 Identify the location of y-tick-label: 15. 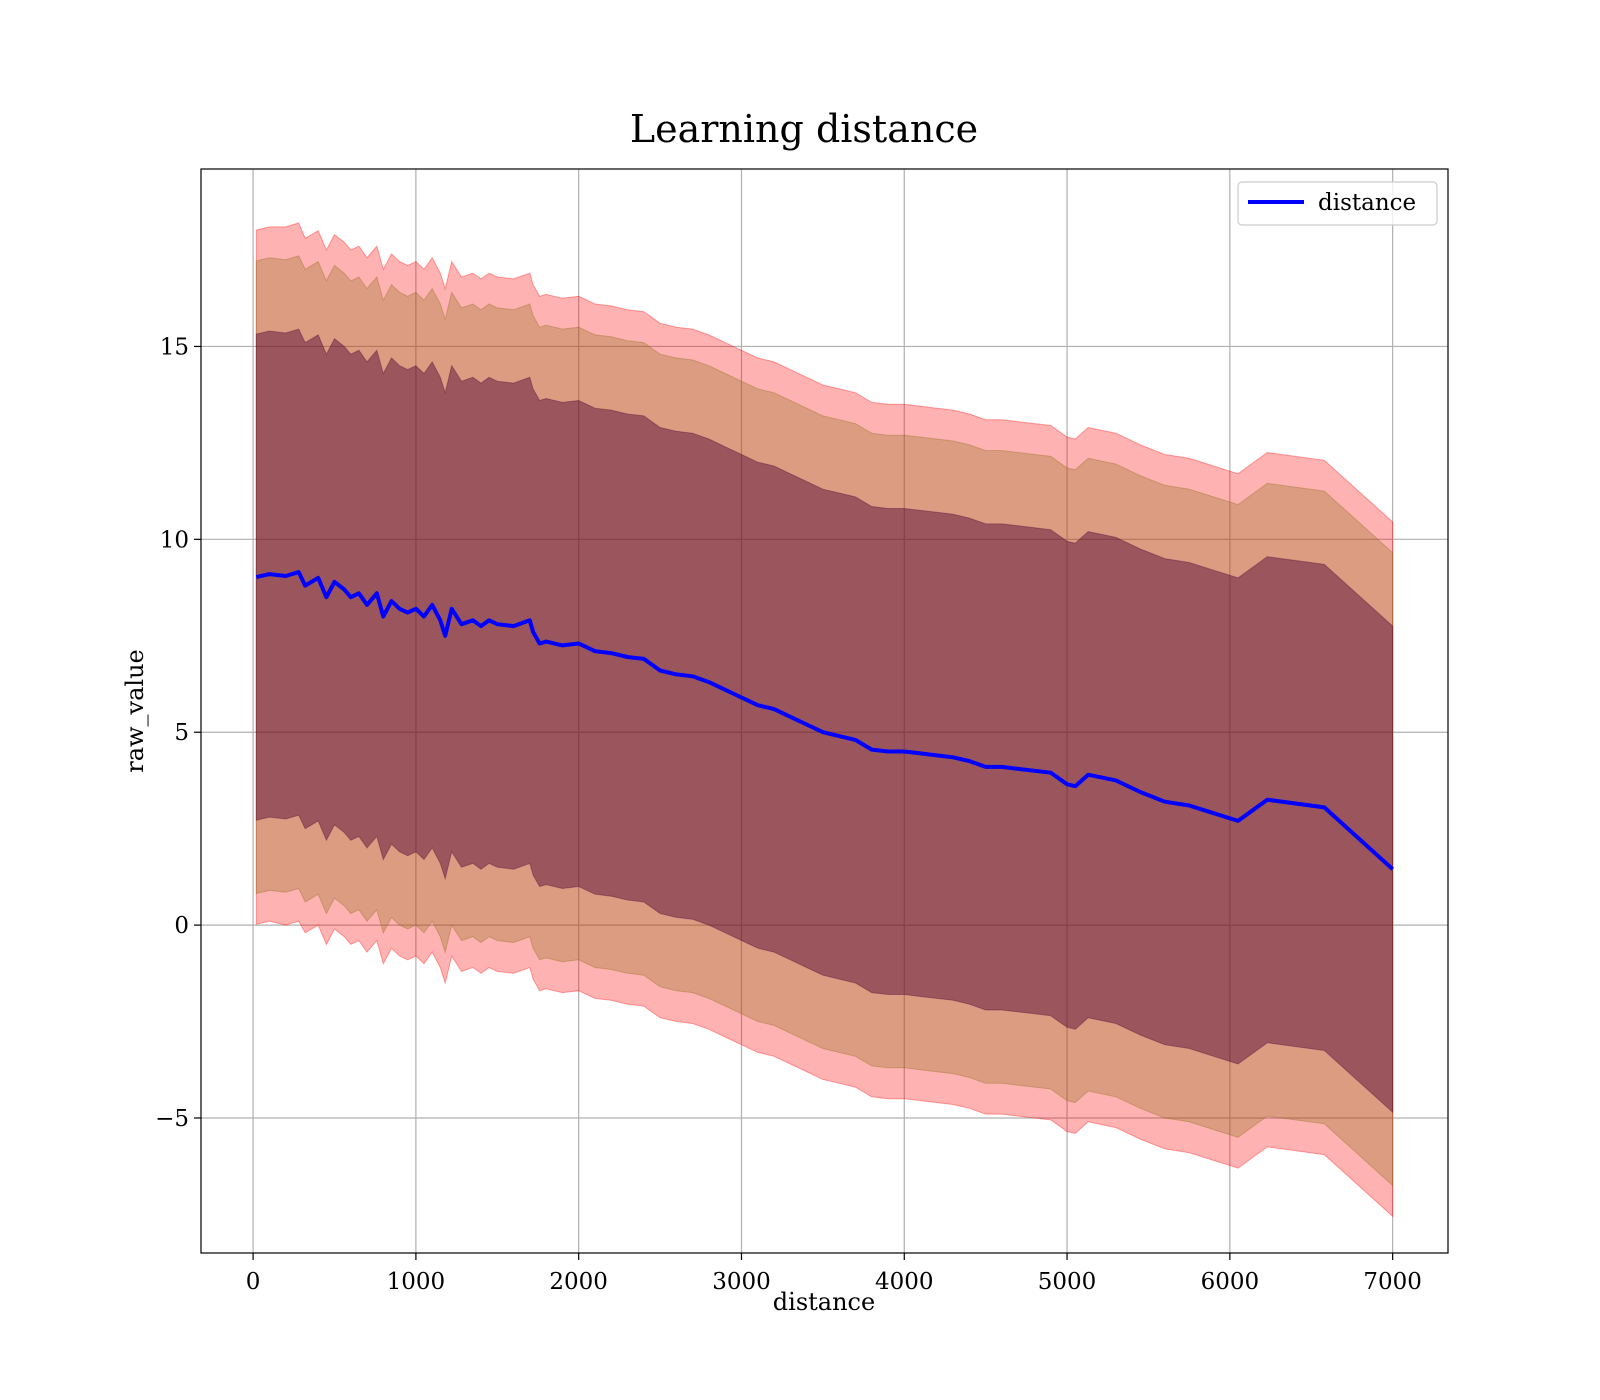
(174, 347).